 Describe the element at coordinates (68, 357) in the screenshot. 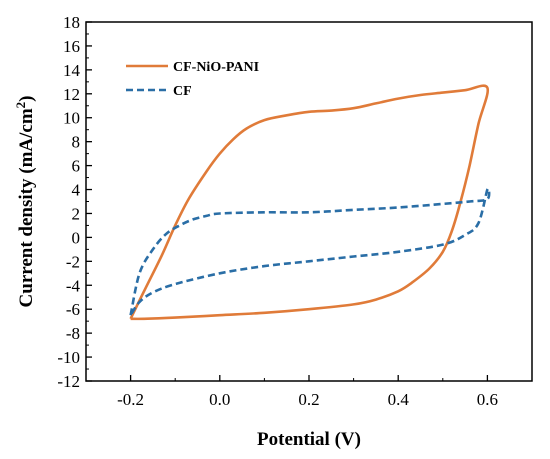

I see `y-tick-label: -10` at that location.